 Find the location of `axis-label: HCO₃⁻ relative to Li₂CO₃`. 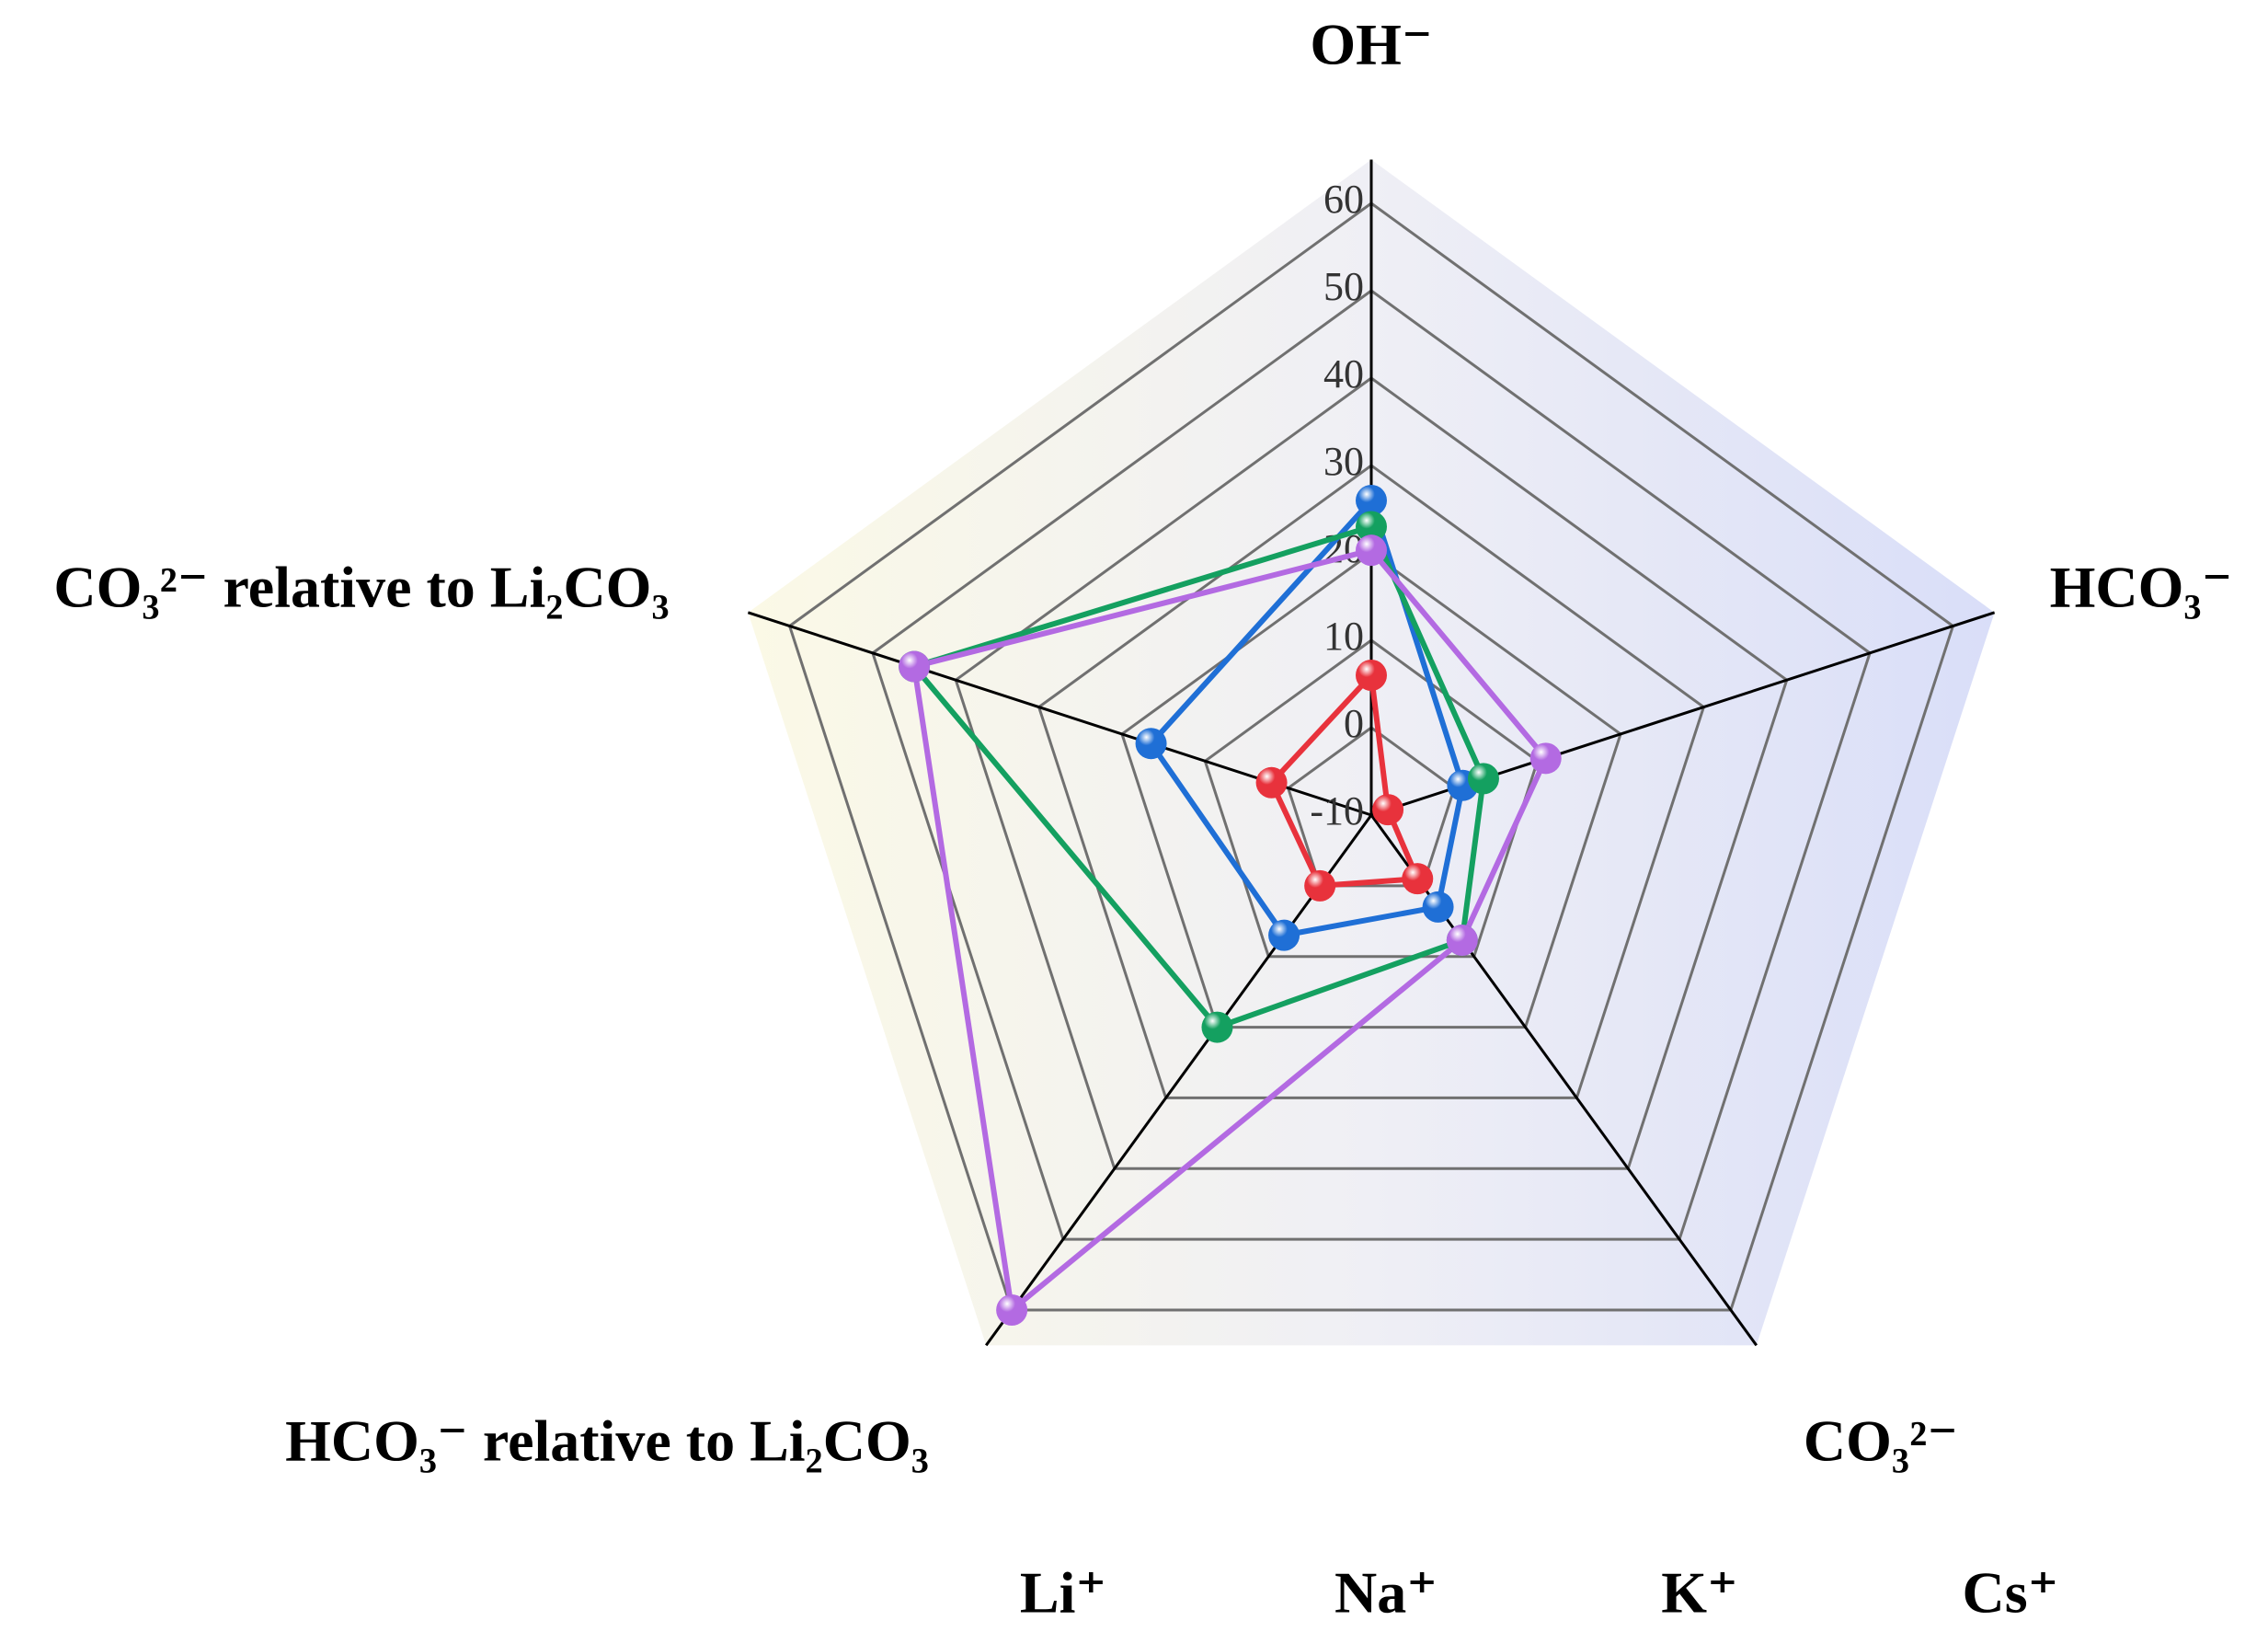

axis-label: HCO₃⁻ relative to Li₂CO₃ is located at coordinates (607, 1441).